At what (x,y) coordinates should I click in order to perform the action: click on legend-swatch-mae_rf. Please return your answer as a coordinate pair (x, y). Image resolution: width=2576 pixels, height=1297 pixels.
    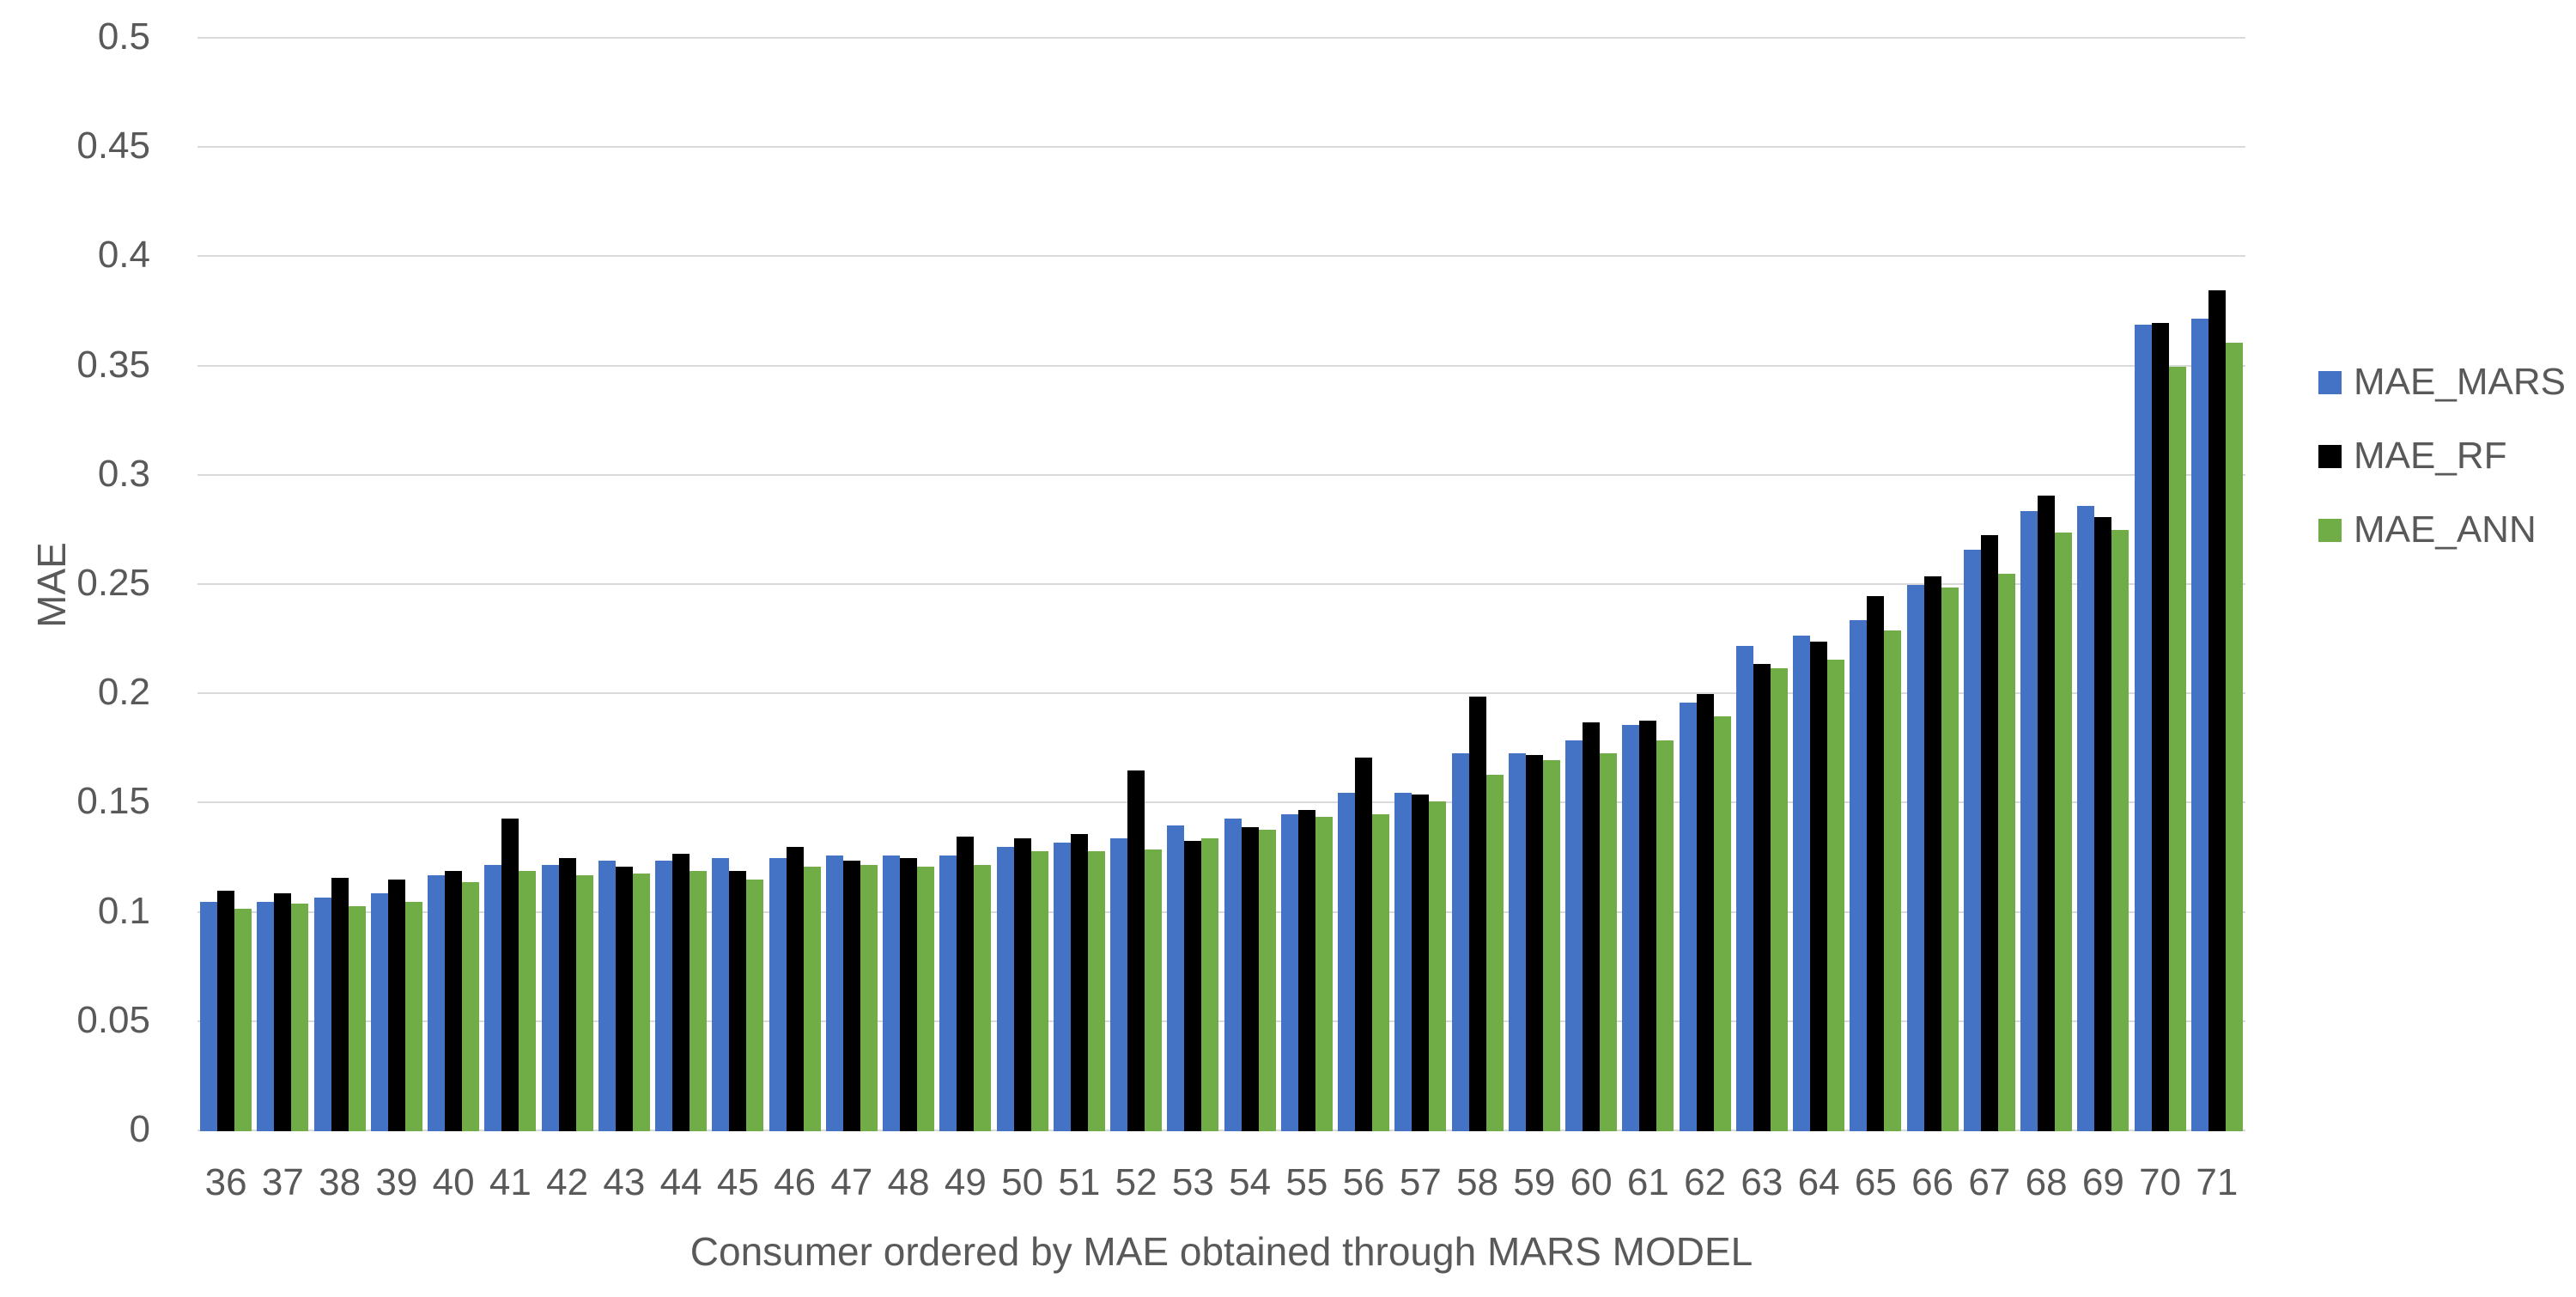
    Looking at the image, I should click on (2330, 456).